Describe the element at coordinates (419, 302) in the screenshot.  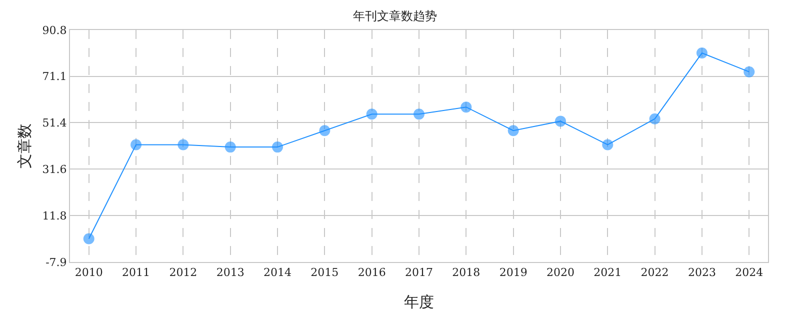
I see `x-axis-title: 年度` at that location.